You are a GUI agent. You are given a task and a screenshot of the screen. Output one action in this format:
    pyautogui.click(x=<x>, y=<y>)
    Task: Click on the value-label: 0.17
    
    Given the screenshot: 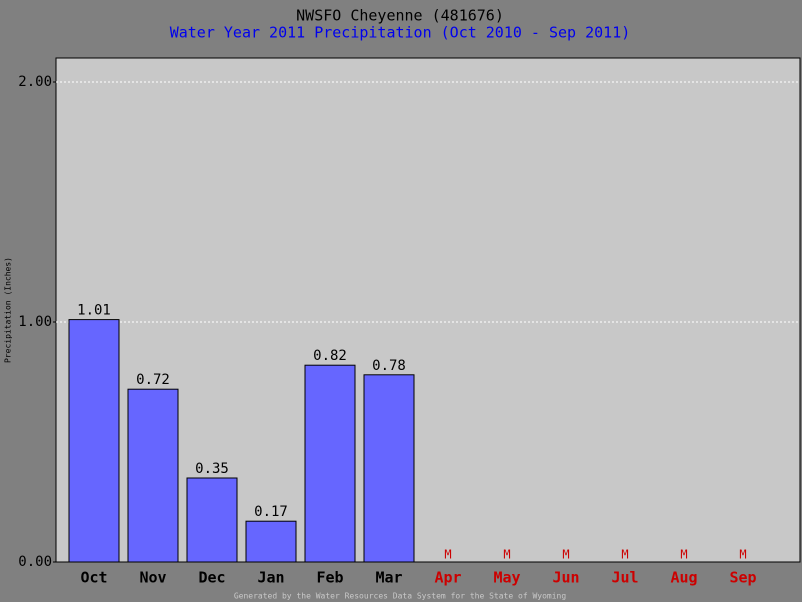 What is the action you would take?
    pyautogui.click(x=271, y=512)
    